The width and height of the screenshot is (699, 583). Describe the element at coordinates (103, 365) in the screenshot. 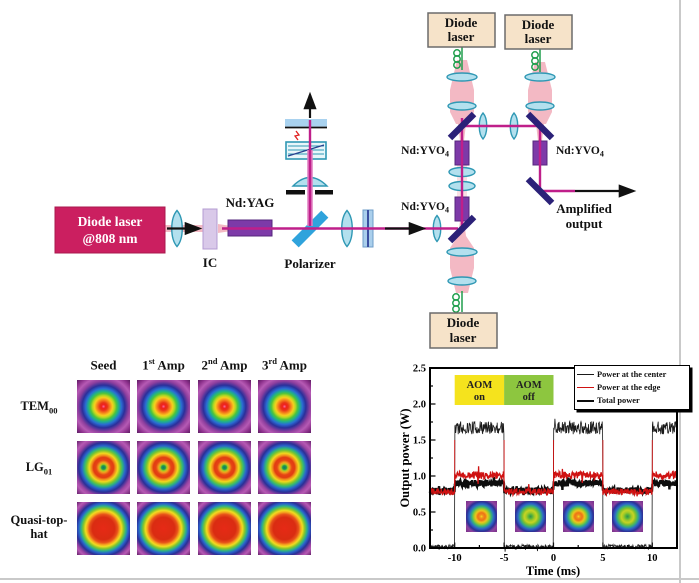

I see `column-header-seed: Seed` at that location.